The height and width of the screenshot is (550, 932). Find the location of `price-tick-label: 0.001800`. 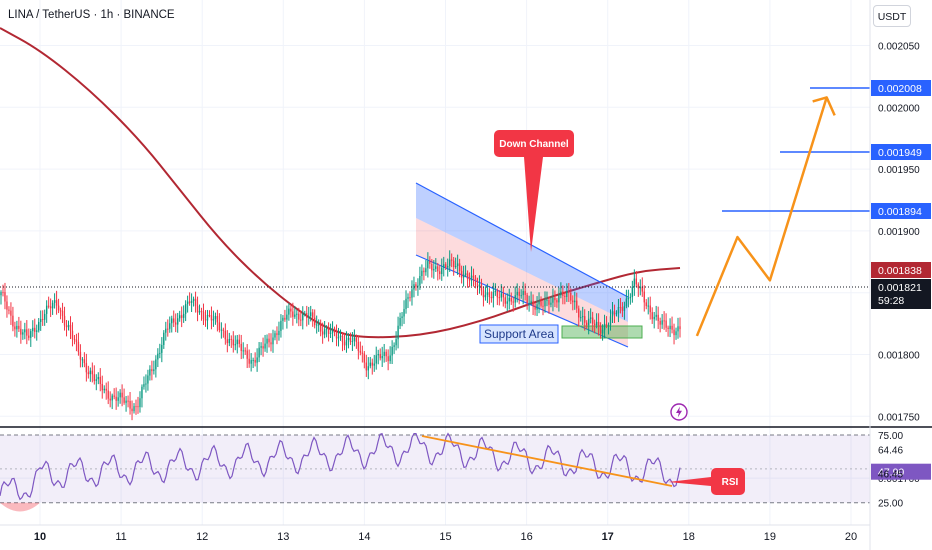

price-tick-label: 0.001800 is located at coordinates (899, 356).